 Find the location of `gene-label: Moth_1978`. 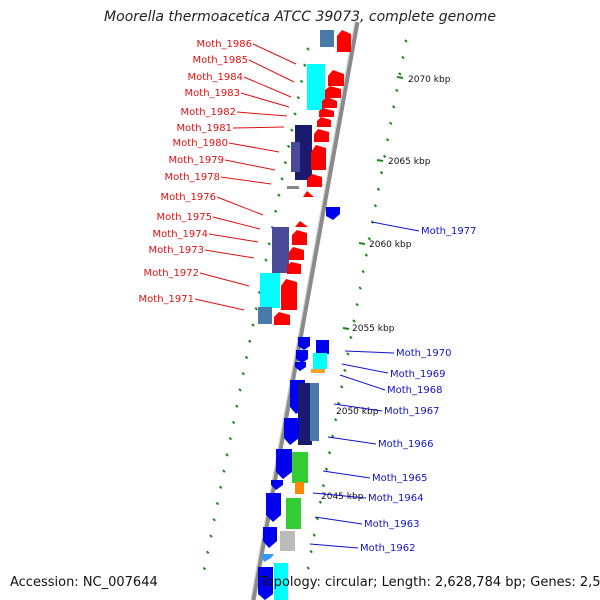

gene-label: Moth_1978 is located at coordinates (192, 177).